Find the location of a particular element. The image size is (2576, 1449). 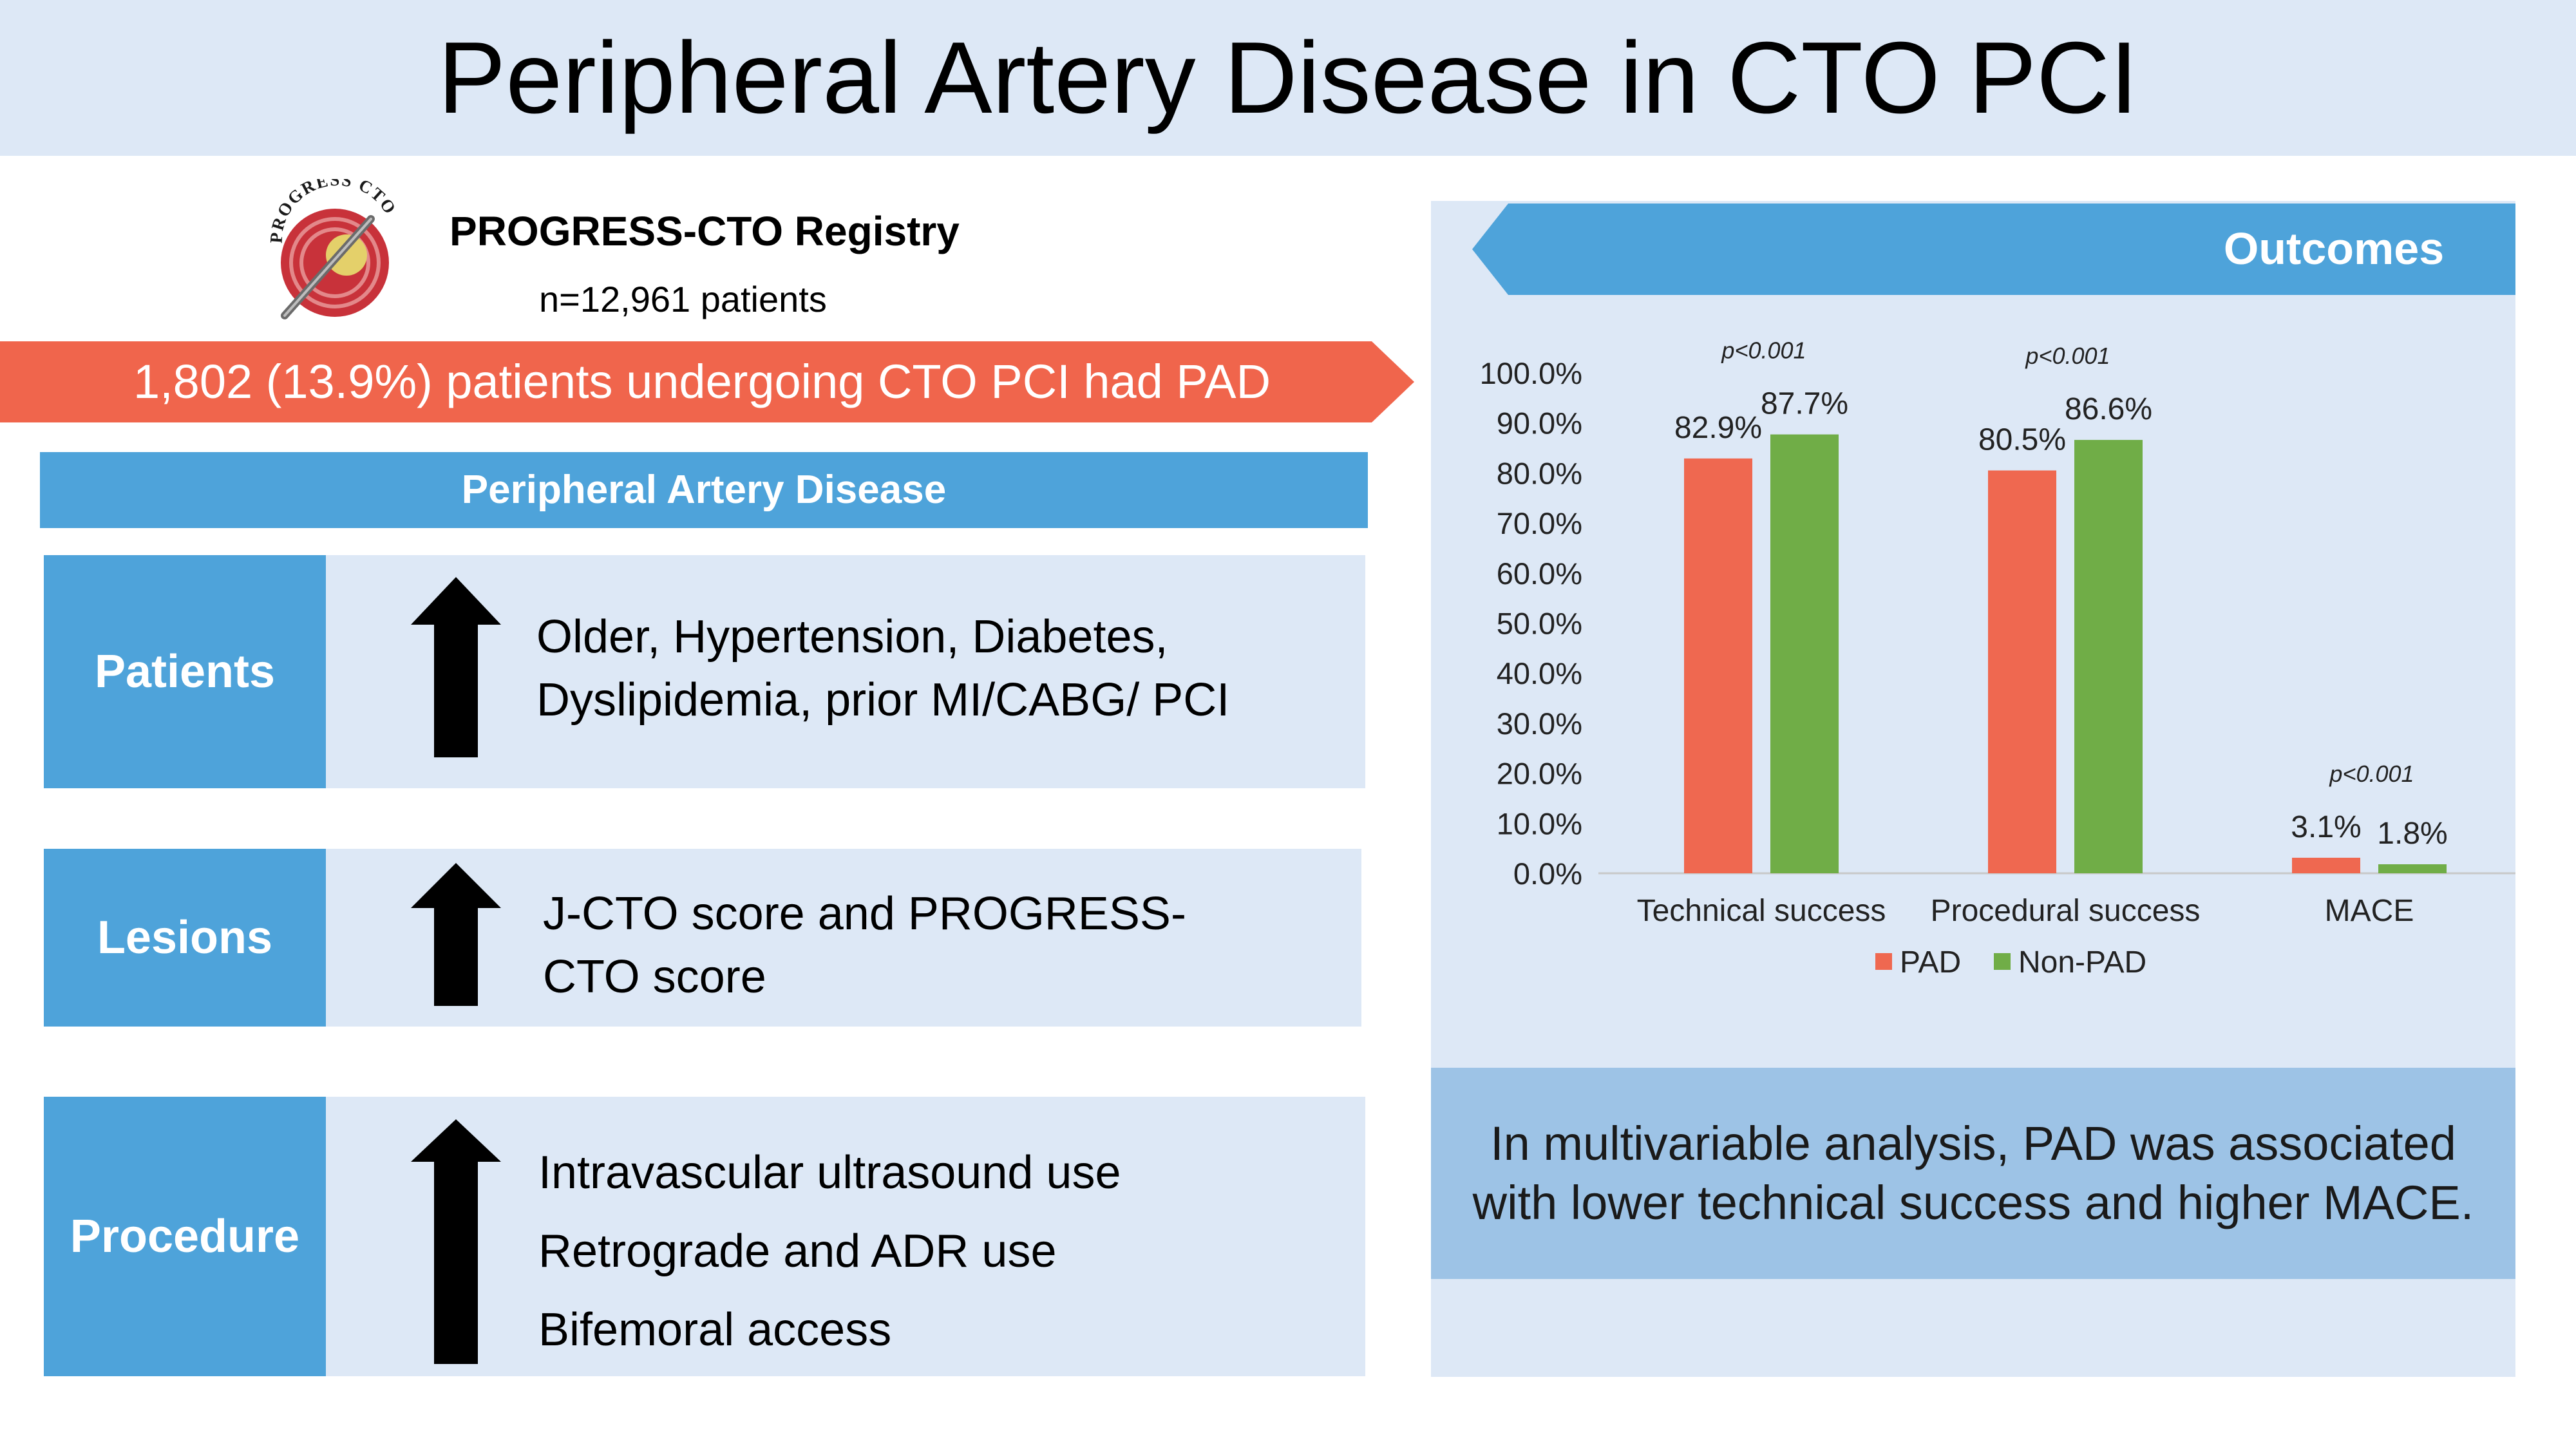

x-category-label: Procedural success is located at coordinates (2066, 911).